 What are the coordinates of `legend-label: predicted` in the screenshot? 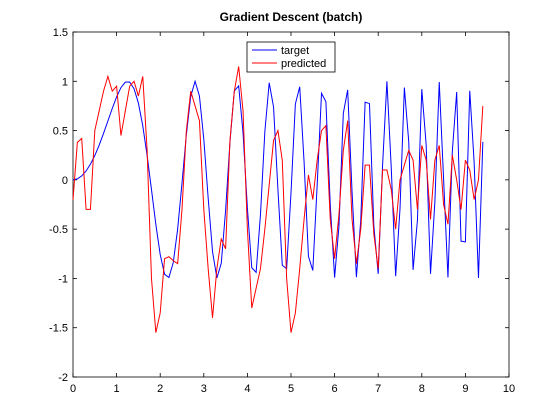 It's located at (303, 64).